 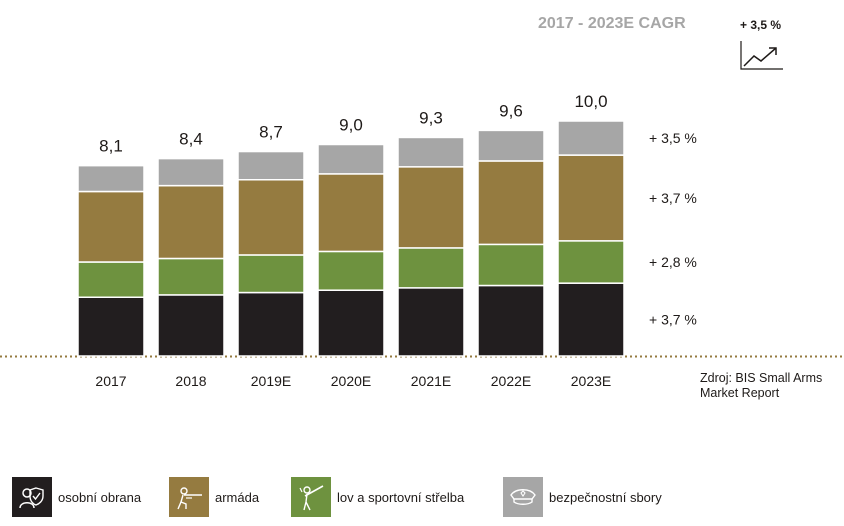 I want to click on legend-label-army: armáda, so click(x=237, y=497).